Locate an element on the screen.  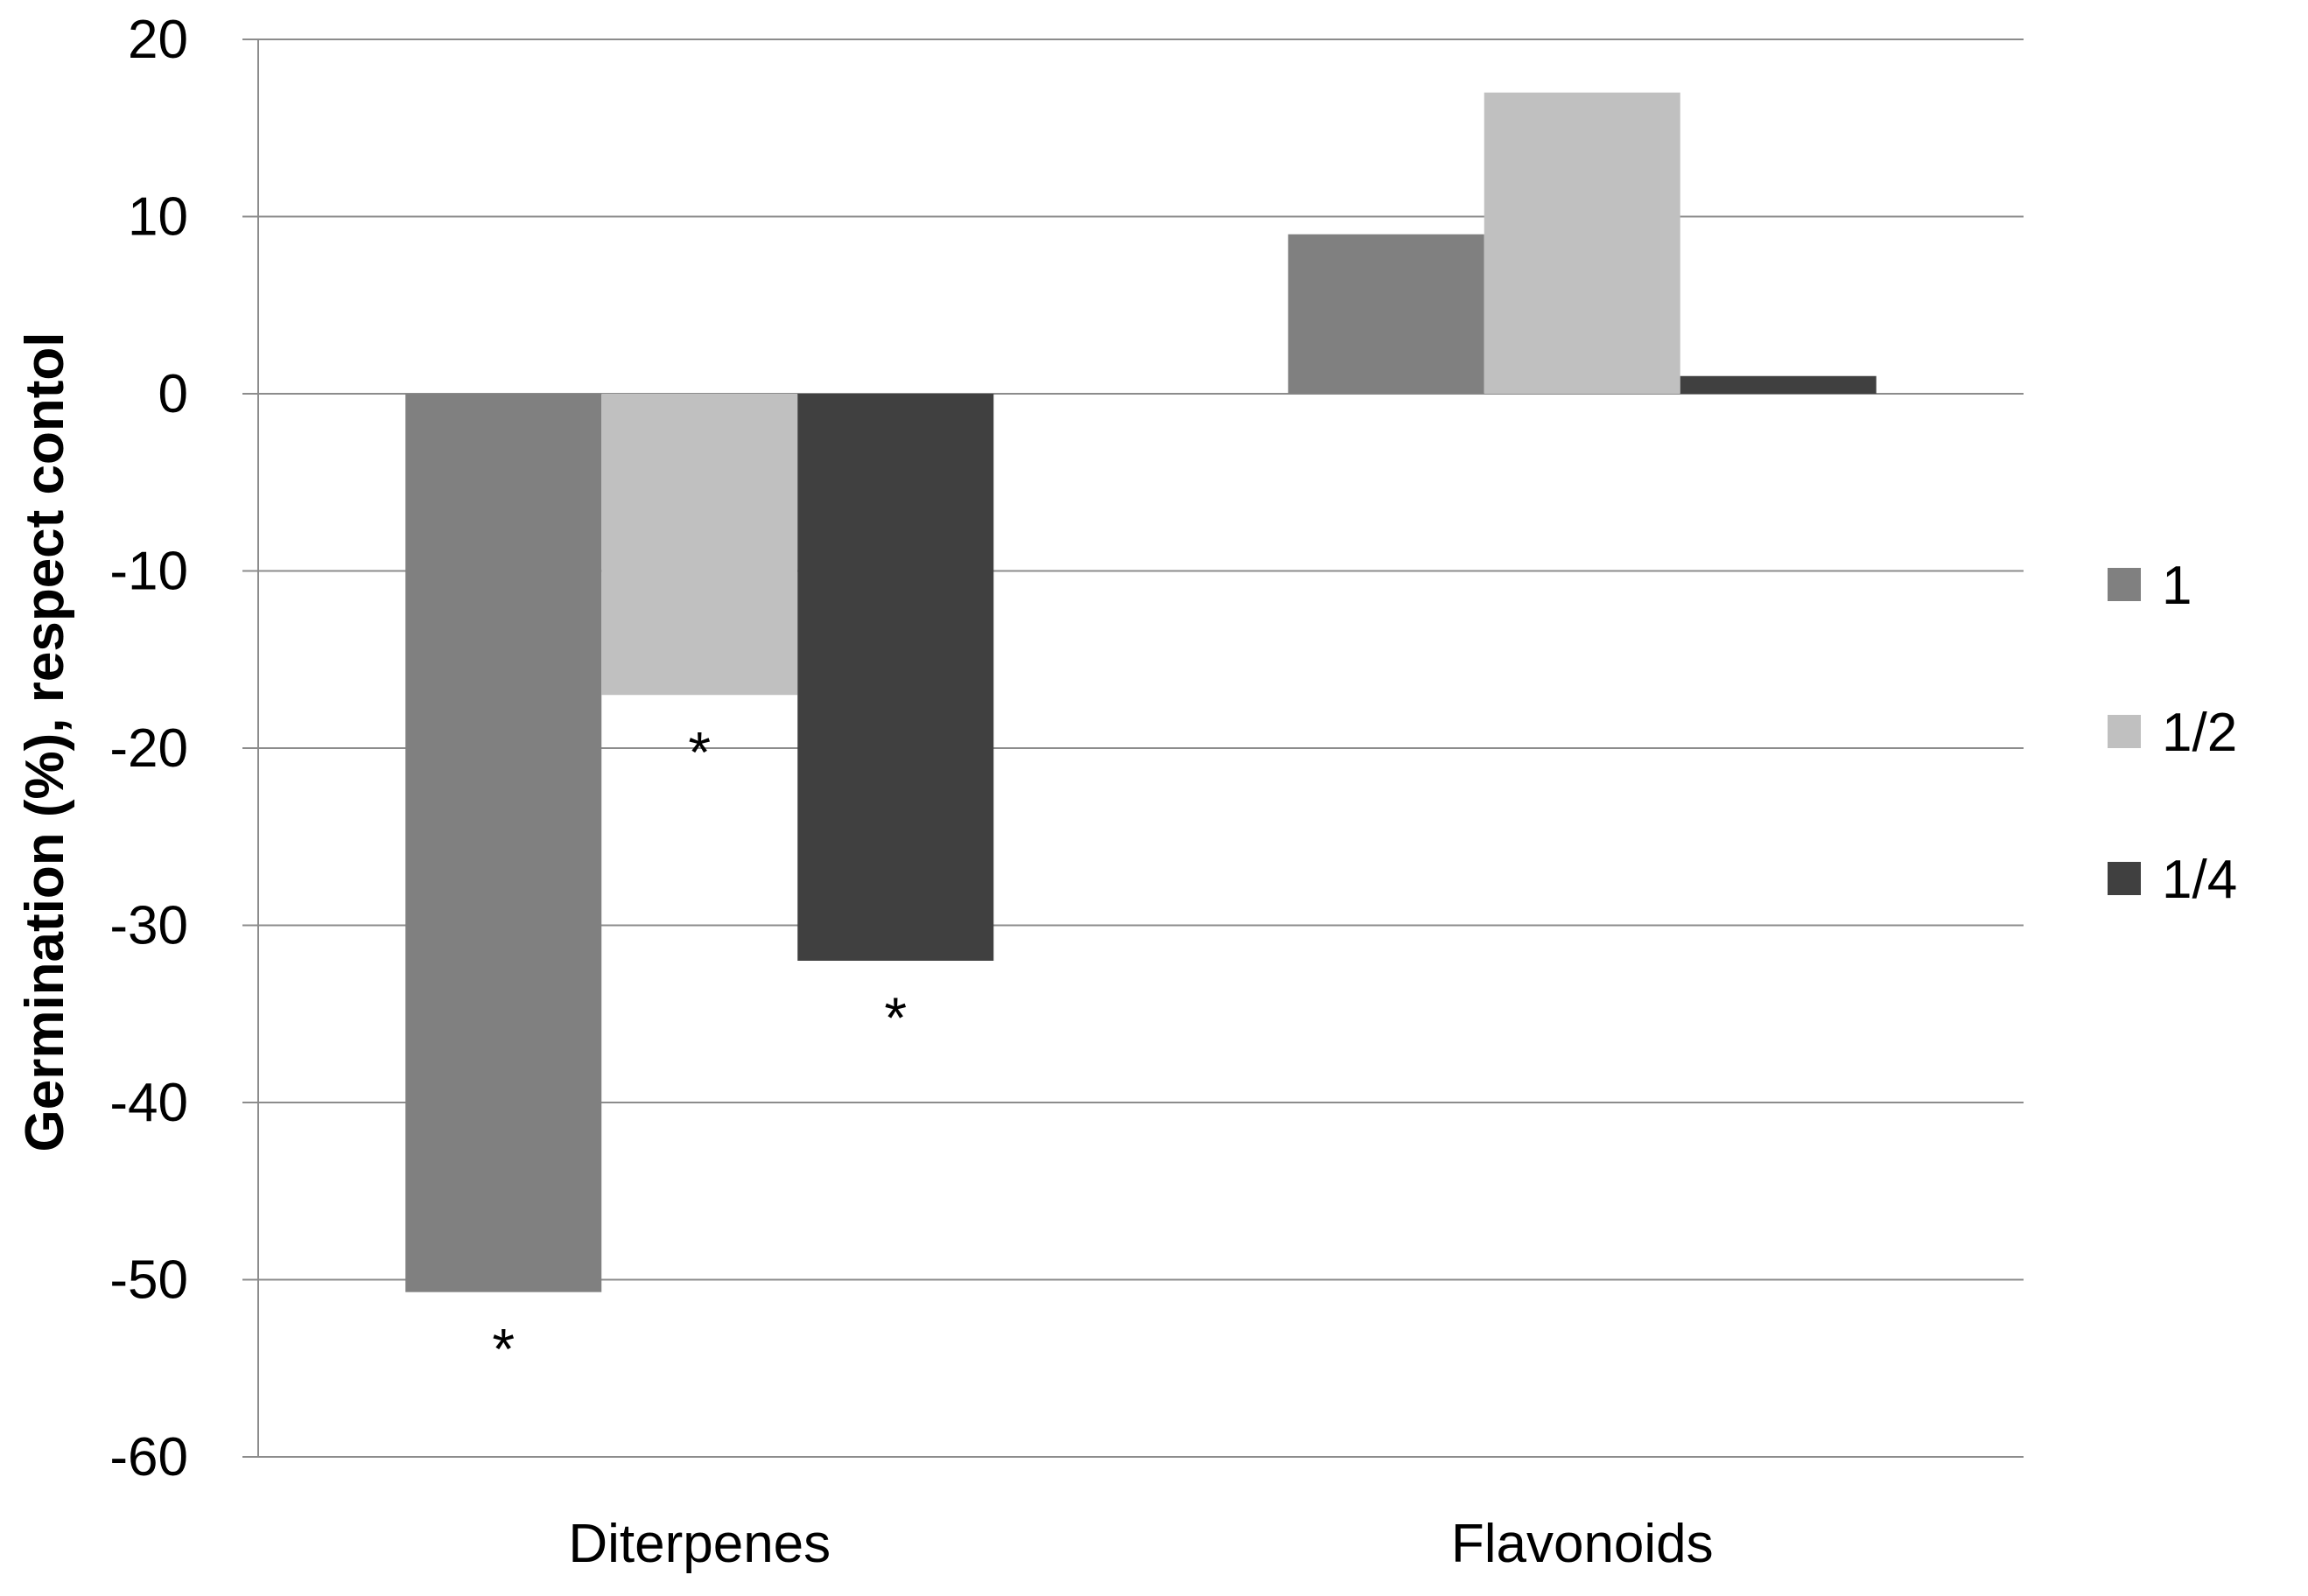
y-tick-labels: 20 10 0 -10 -20 -30 -40 -50 -60 is located at coordinates (148, 749).